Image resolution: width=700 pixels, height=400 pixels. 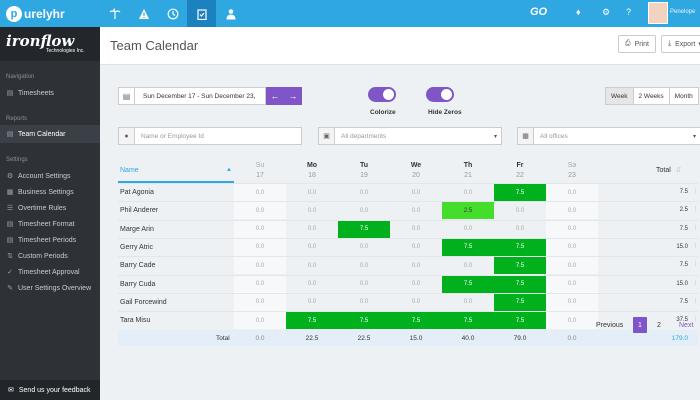 What do you see at coordinates (172, 13) in the screenshot?
I see `nav-clock-icon` at bounding box center [172, 13].